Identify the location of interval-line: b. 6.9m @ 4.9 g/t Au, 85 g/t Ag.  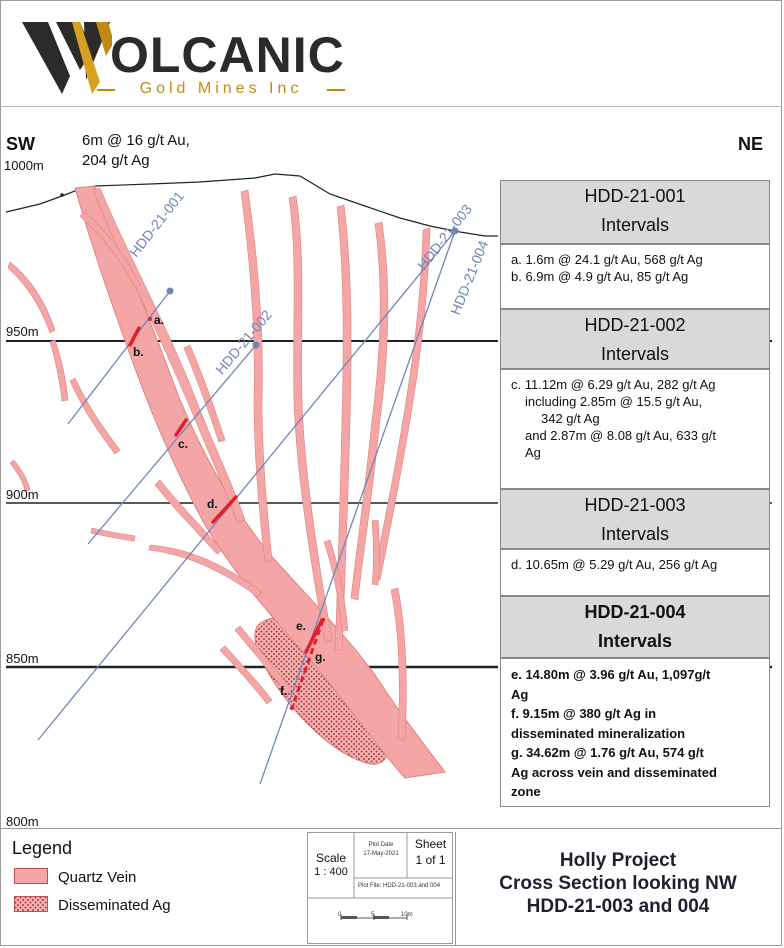
(600, 276).